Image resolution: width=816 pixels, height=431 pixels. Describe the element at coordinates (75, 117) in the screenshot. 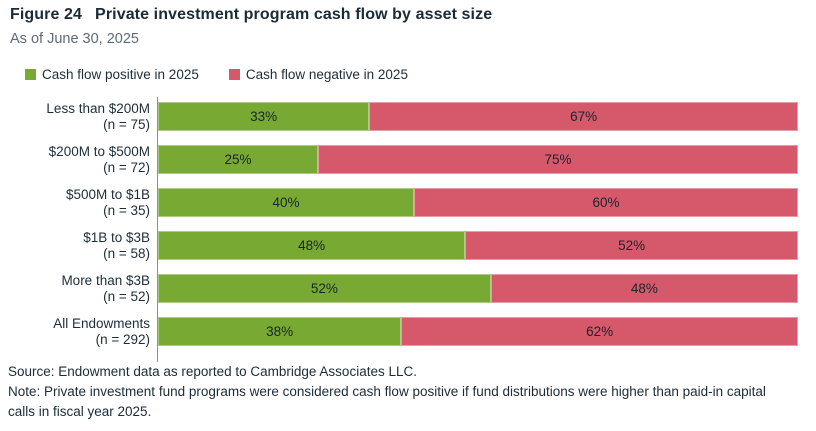

I see `category-label: Less than $200M (n = 75)` at that location.